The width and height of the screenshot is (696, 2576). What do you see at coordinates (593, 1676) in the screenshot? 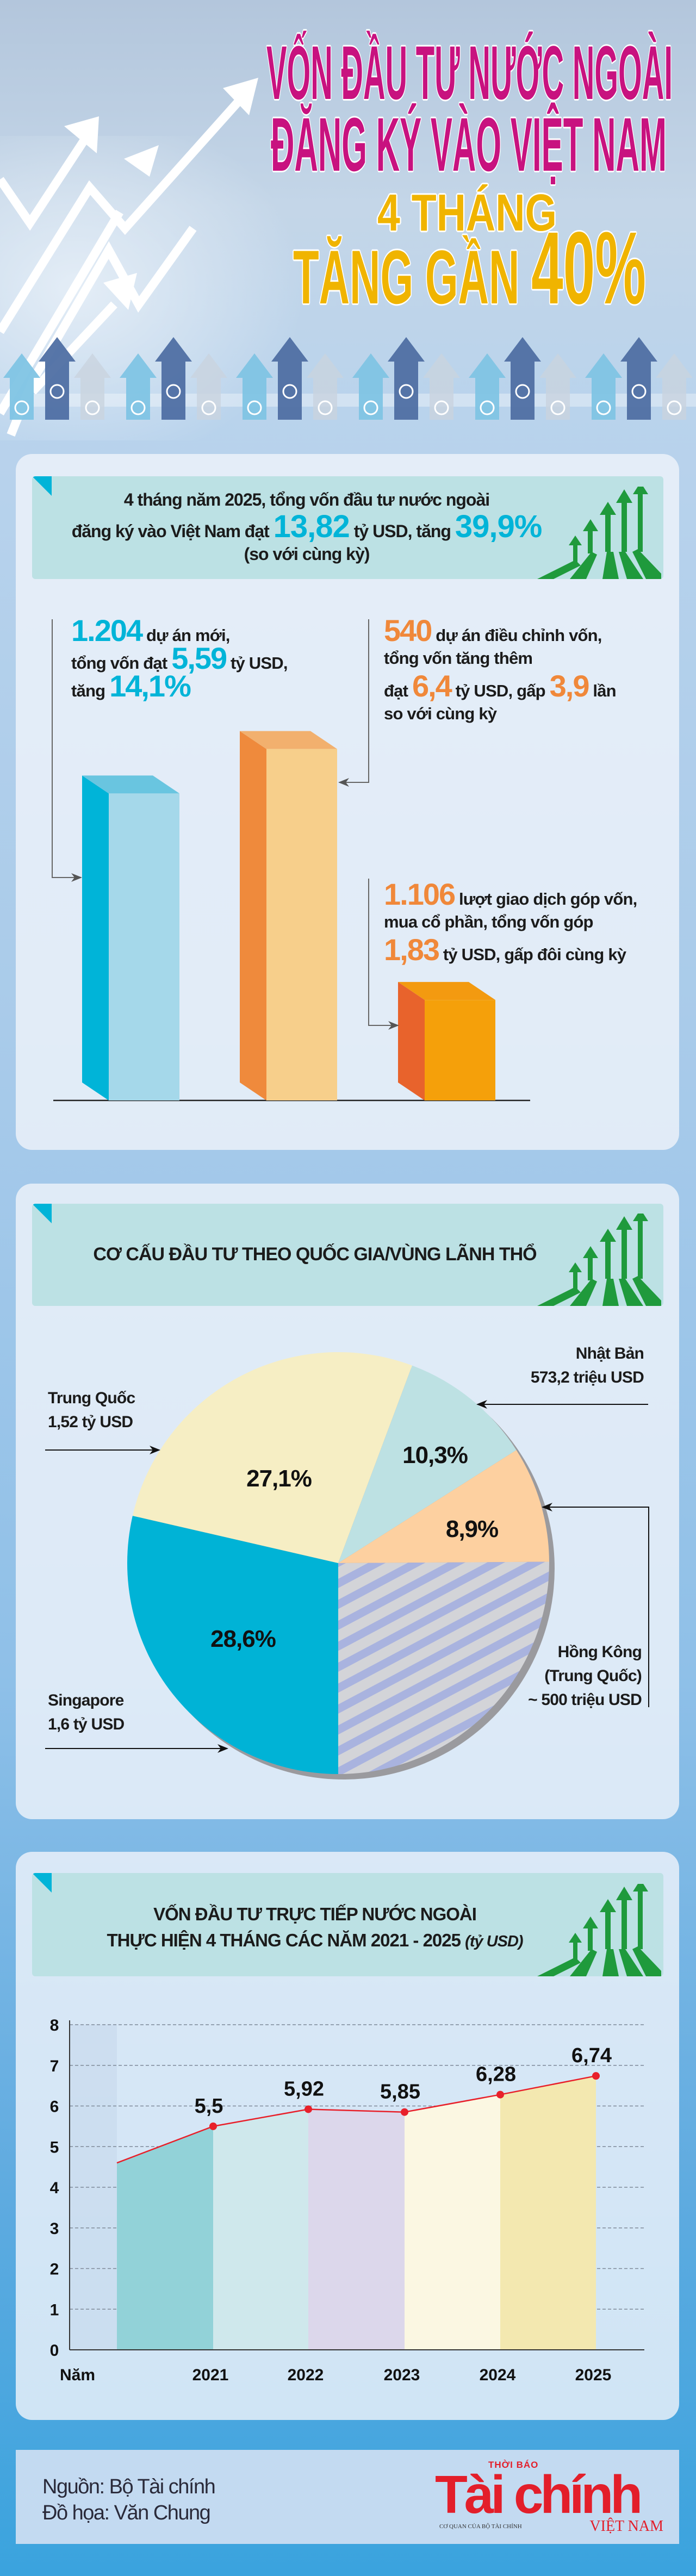
I see `hongkong-name-2: (Trung Quốc)` at bounding box center [593, 1676].